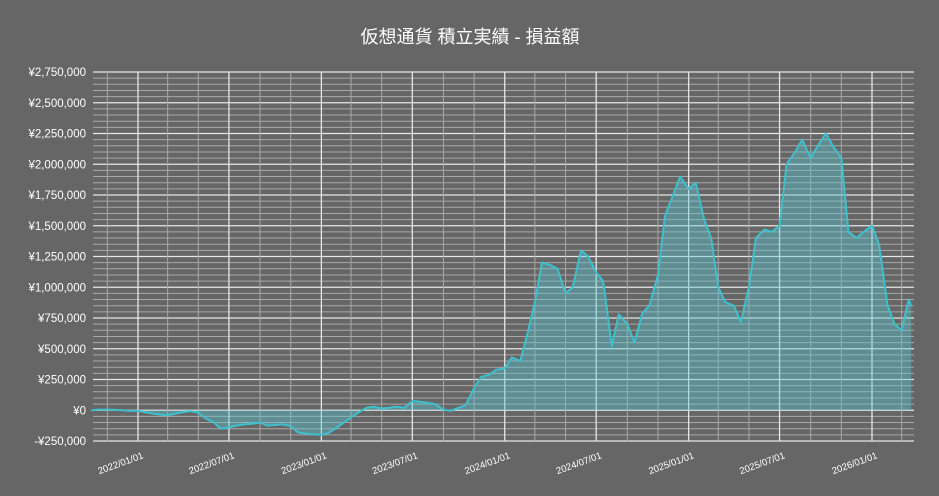  I want to click on x-tick-label: 2023/01/01, so click(304, 463).